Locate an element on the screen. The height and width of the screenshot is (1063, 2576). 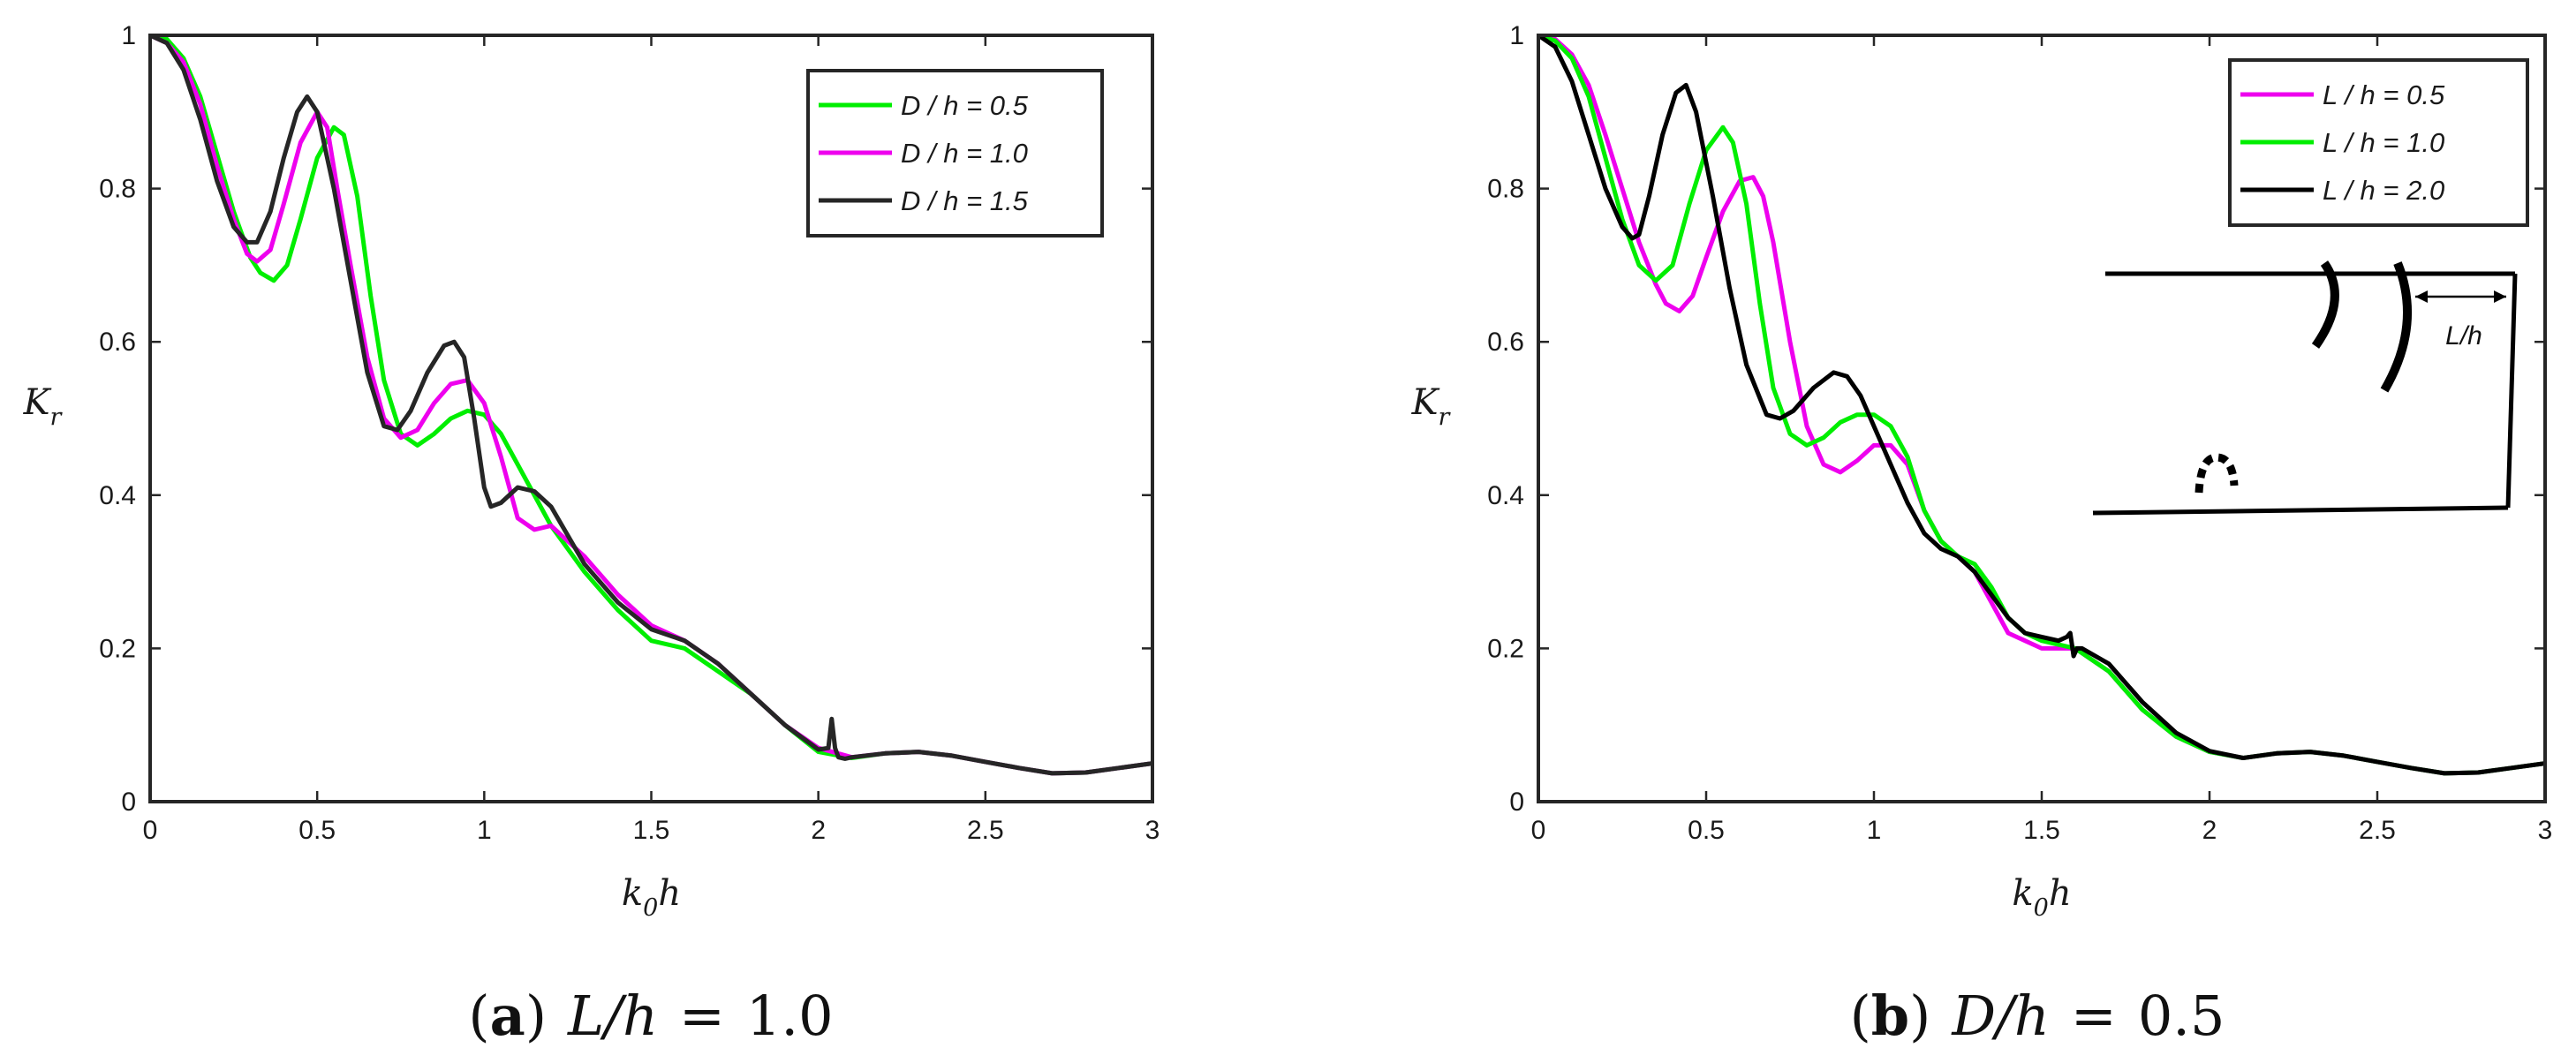
legend-label-1: D / h = 0.5 is located at coordinates (965, 106).